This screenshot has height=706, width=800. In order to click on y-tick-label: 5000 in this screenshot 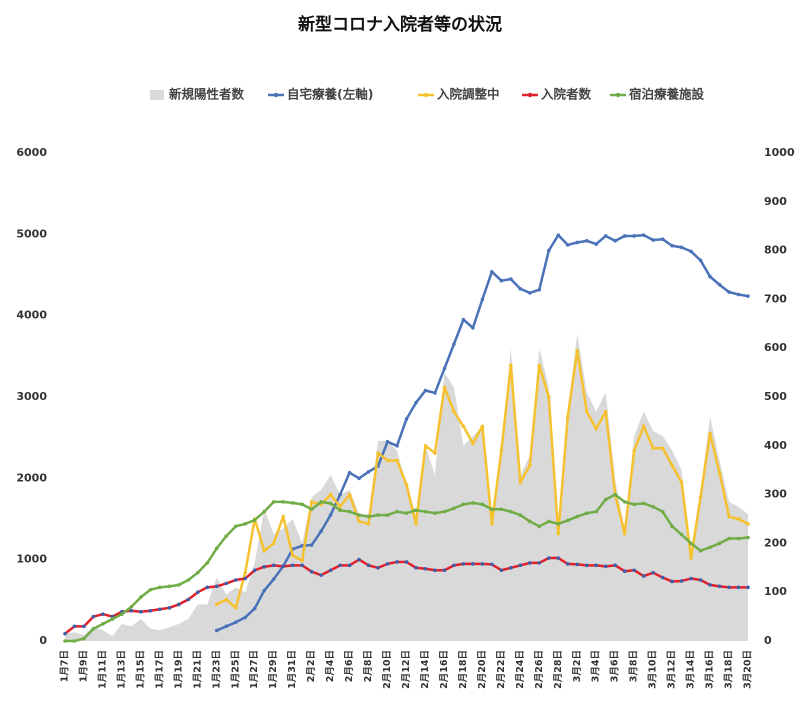, I will do `click(31, 233)`.